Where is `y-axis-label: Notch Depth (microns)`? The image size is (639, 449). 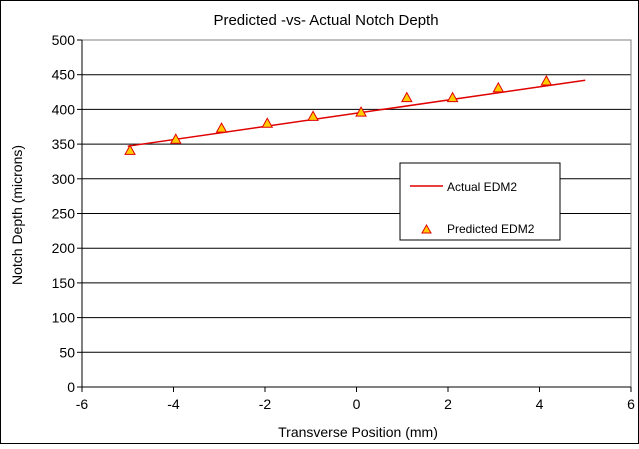 y-axis-label: Notch Depth (microns) is located at coordinates (17, 215).